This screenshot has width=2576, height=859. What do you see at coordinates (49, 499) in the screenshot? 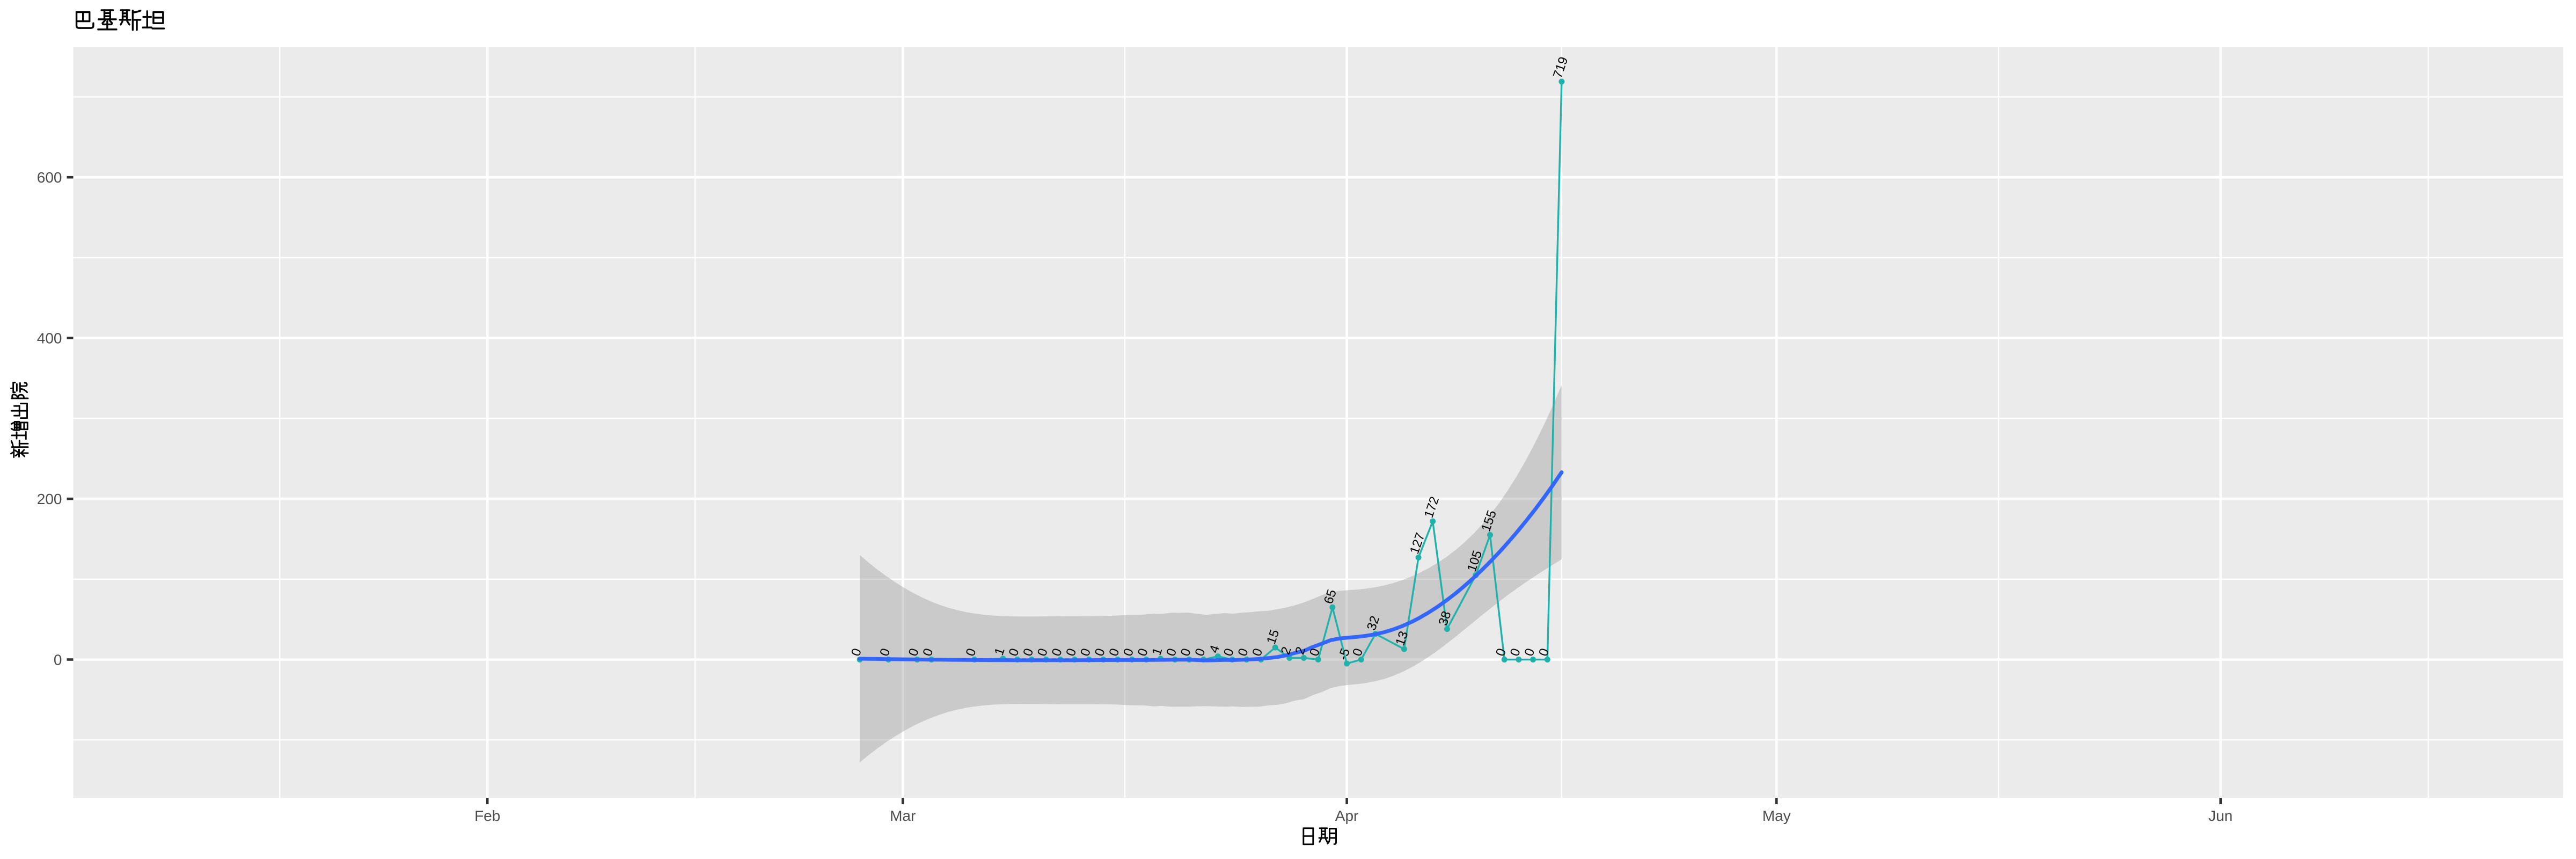
I see `svg-text: 200` at bounding box center [49, 499].